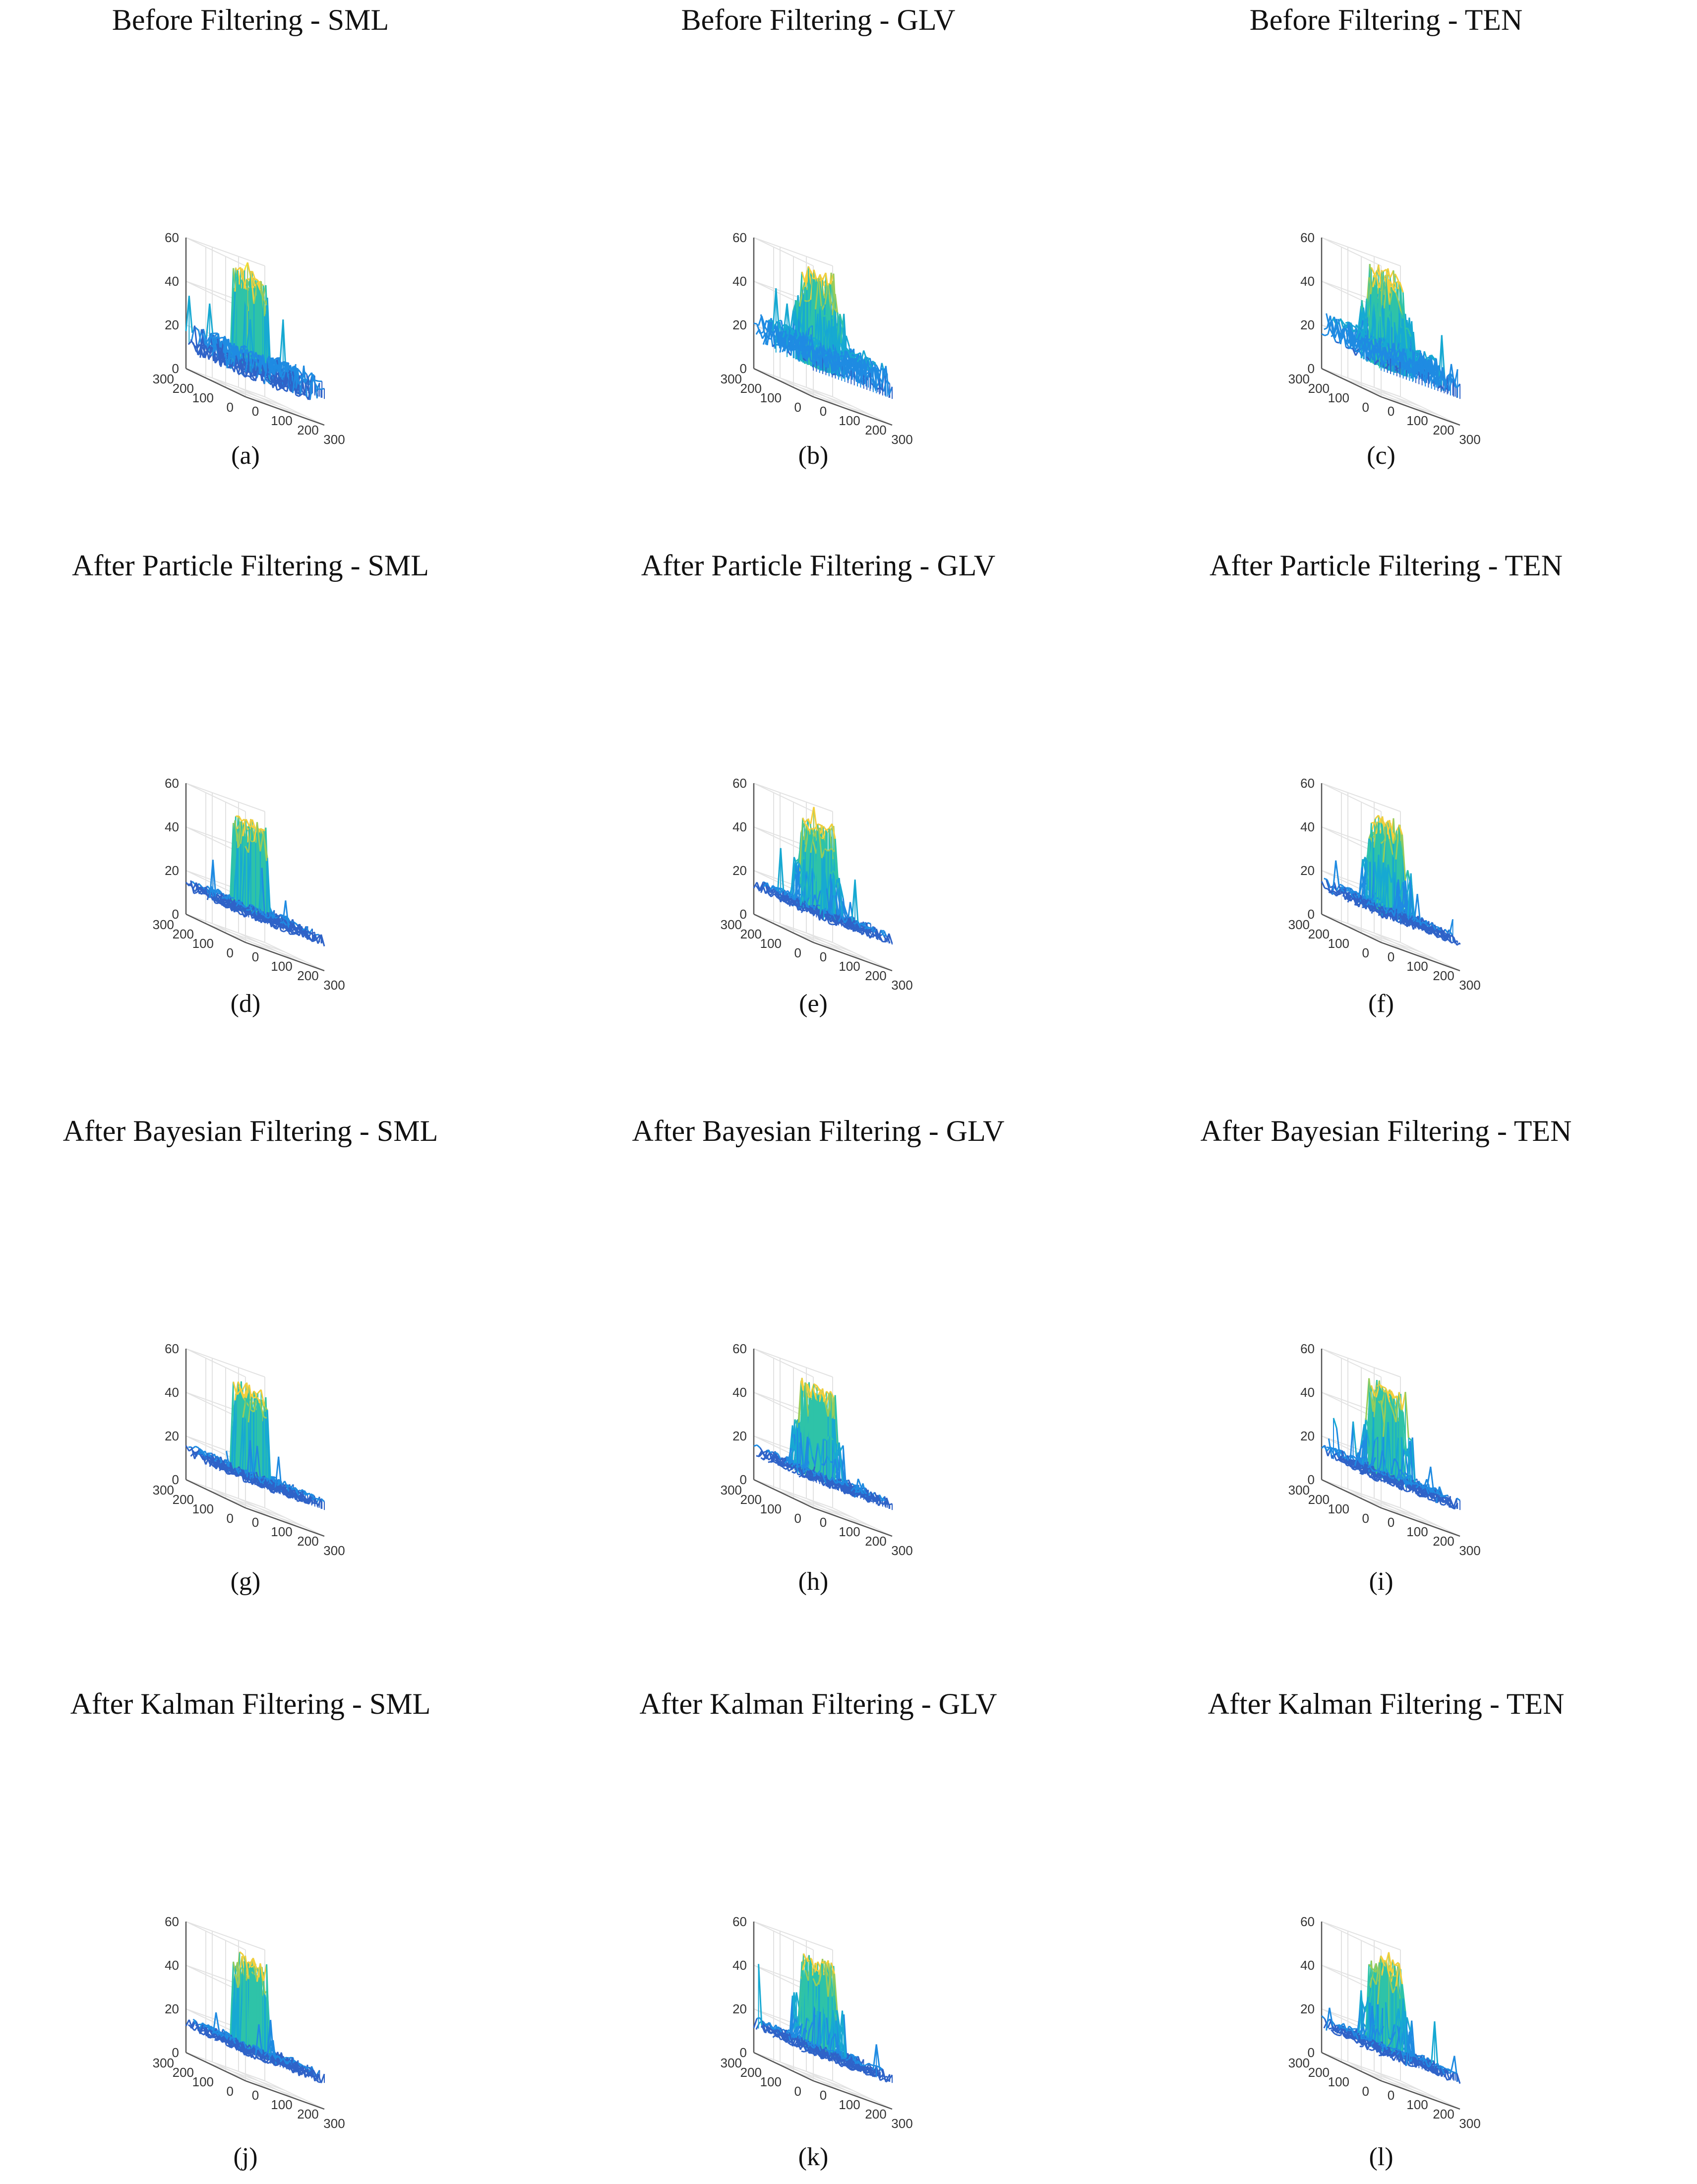 The height and width of the screenshot is (2184, 1697). What do you see at coordinates (175, 368) in the screenshot?
I see `z-tick-label: 0` at bounding box center [175, 368].